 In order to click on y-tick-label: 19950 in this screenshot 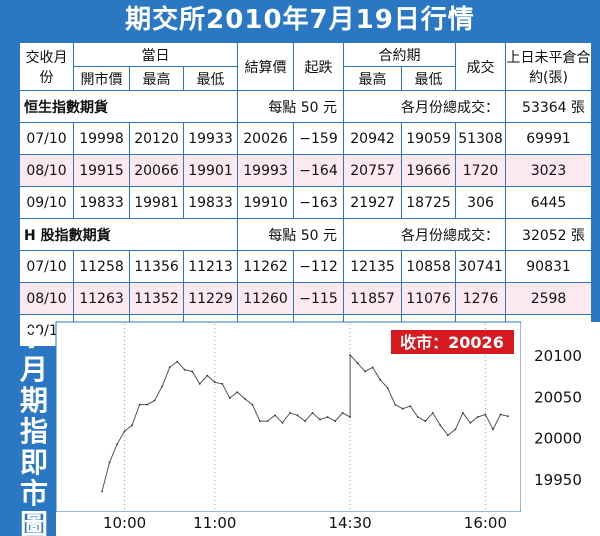, I will do `click(558, 480)`.